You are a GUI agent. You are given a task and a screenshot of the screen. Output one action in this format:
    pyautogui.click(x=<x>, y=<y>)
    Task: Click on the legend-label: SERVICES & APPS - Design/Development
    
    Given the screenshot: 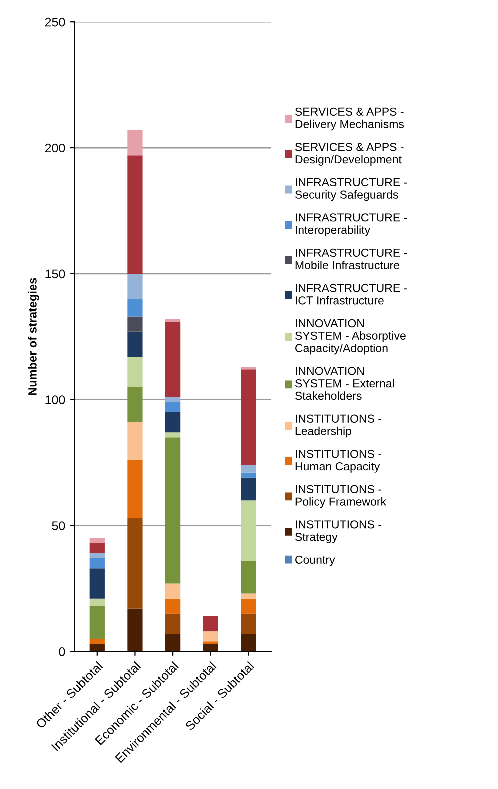 What is the action you would take?
    pyautogui.click(x=349, y=154)
    